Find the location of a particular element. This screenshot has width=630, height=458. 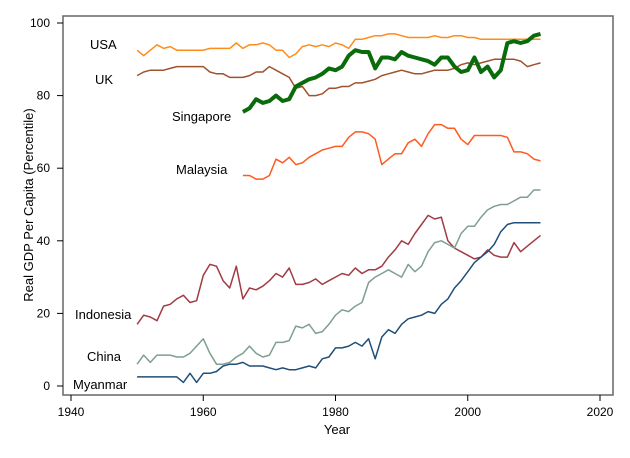

series-line-uk is located at coordinates (338, 77).